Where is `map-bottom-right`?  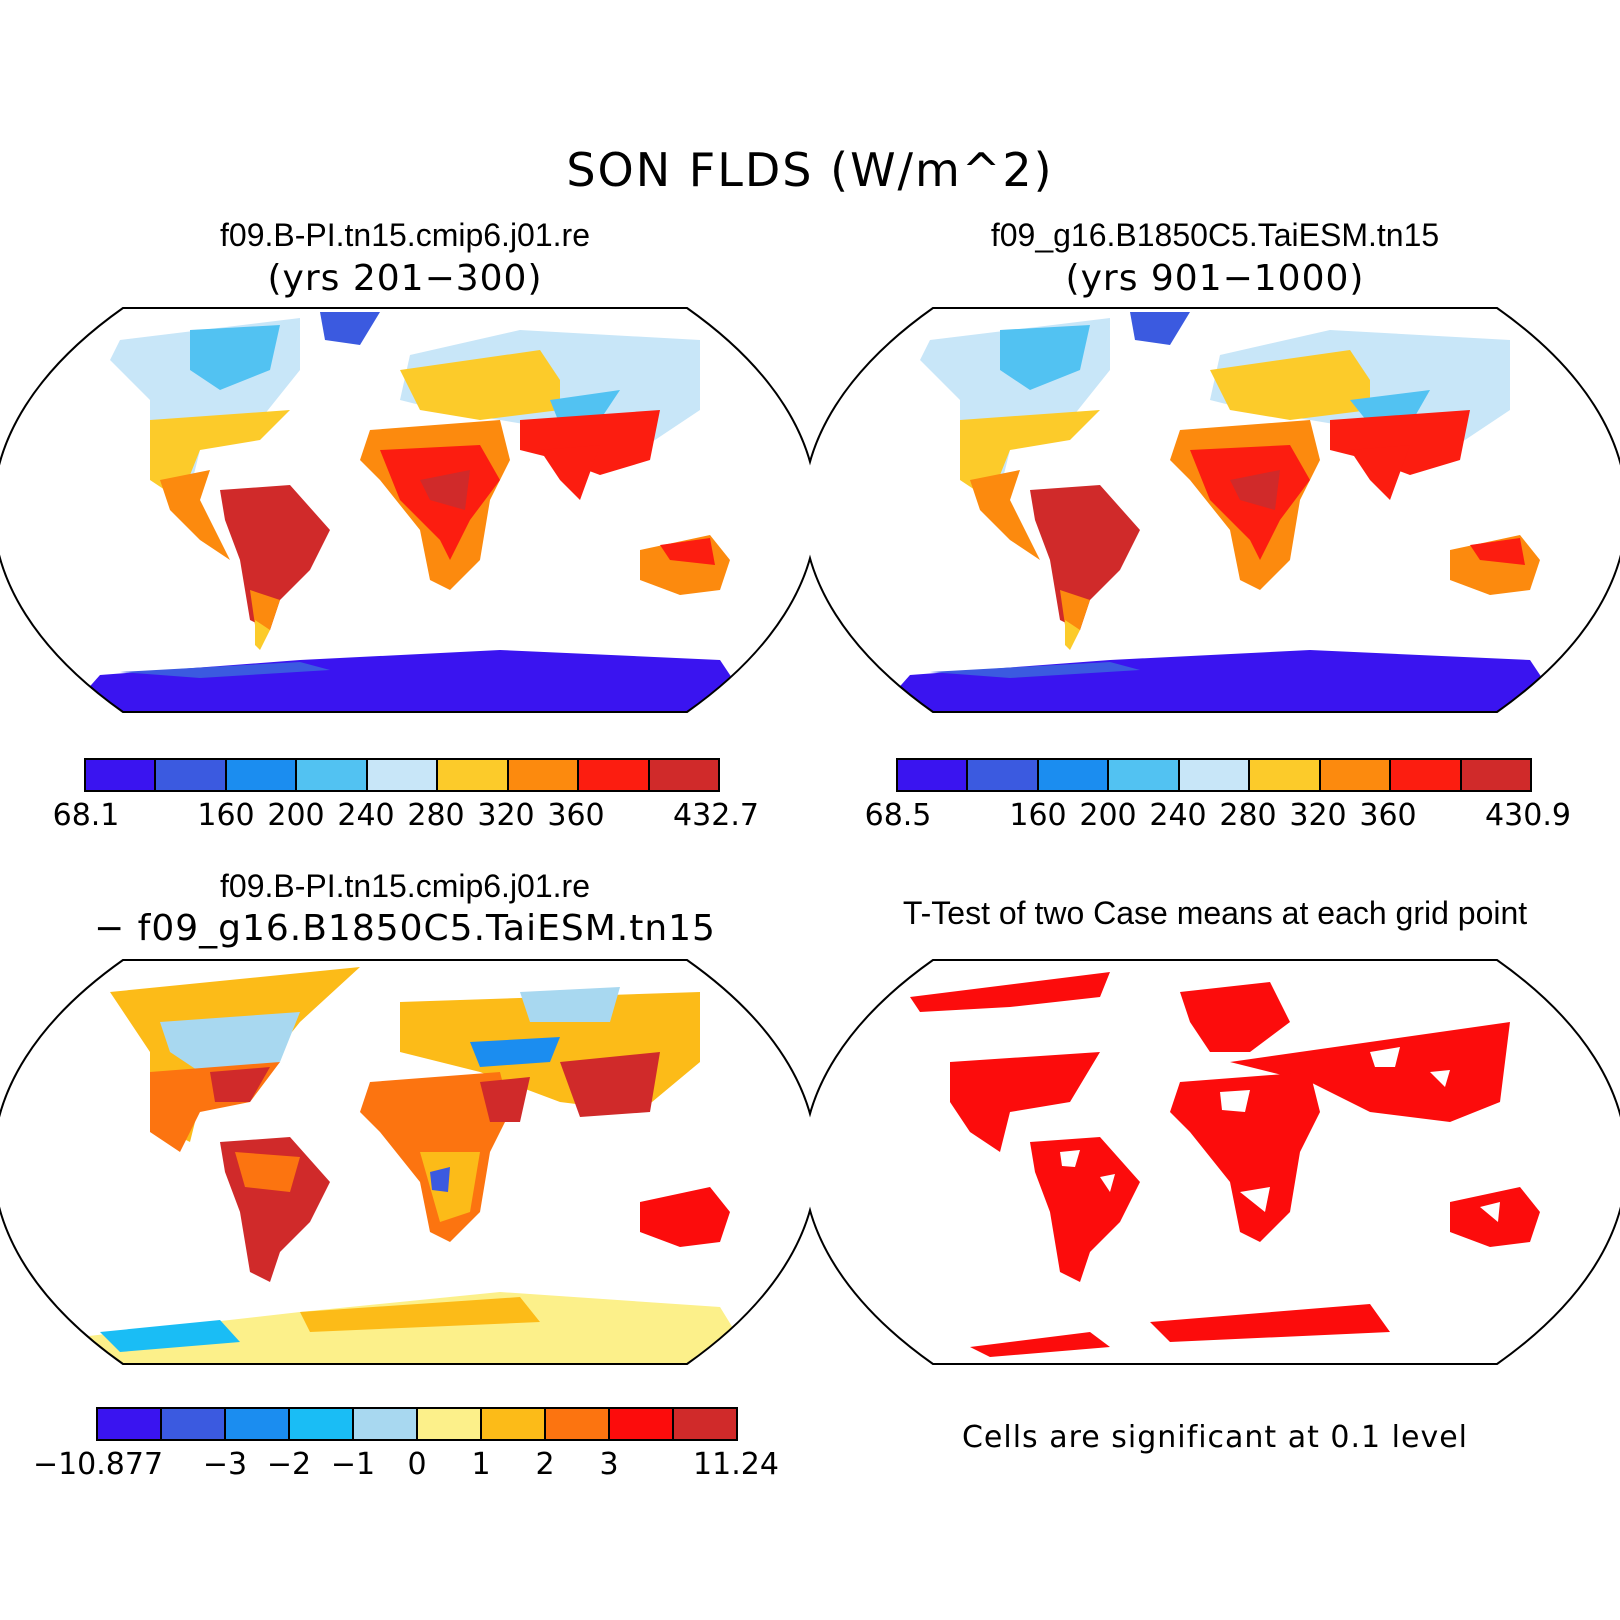
map-bottom-right is located at coordinates (1215, 1162).